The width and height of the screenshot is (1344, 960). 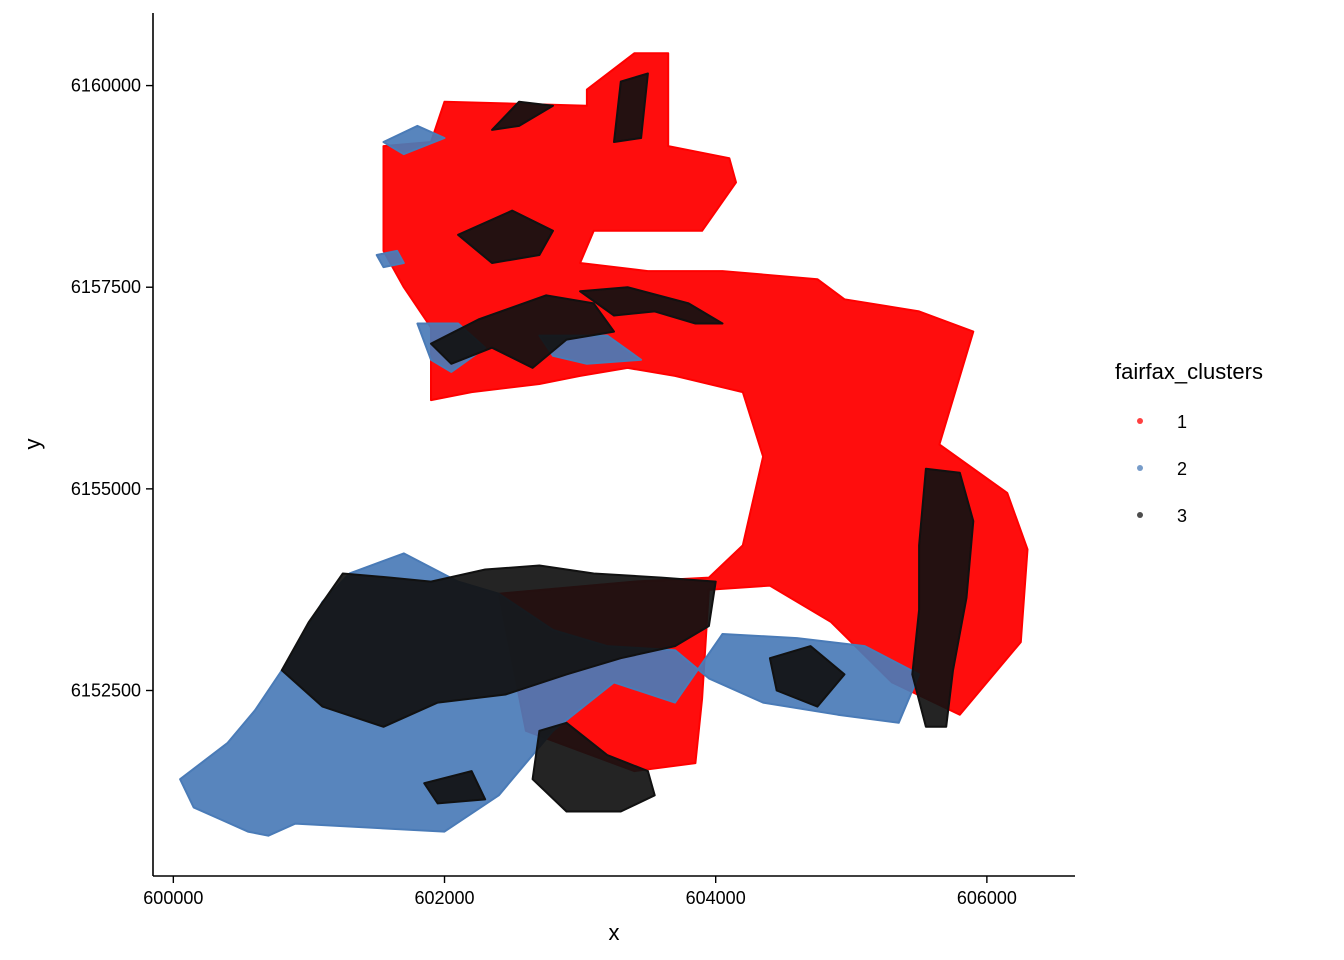 What do you see at coordinates (716, 898) in the screenshot?
I see `x-tick-label: 604000` at bounding box center [716, 898].